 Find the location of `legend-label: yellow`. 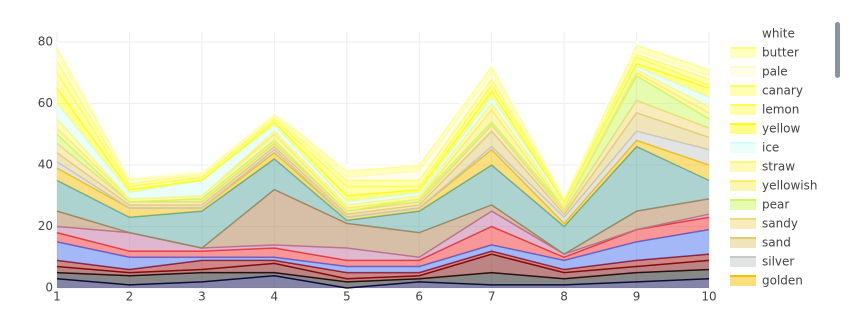

legend-label: yellow is located at coordinates (781, 129).